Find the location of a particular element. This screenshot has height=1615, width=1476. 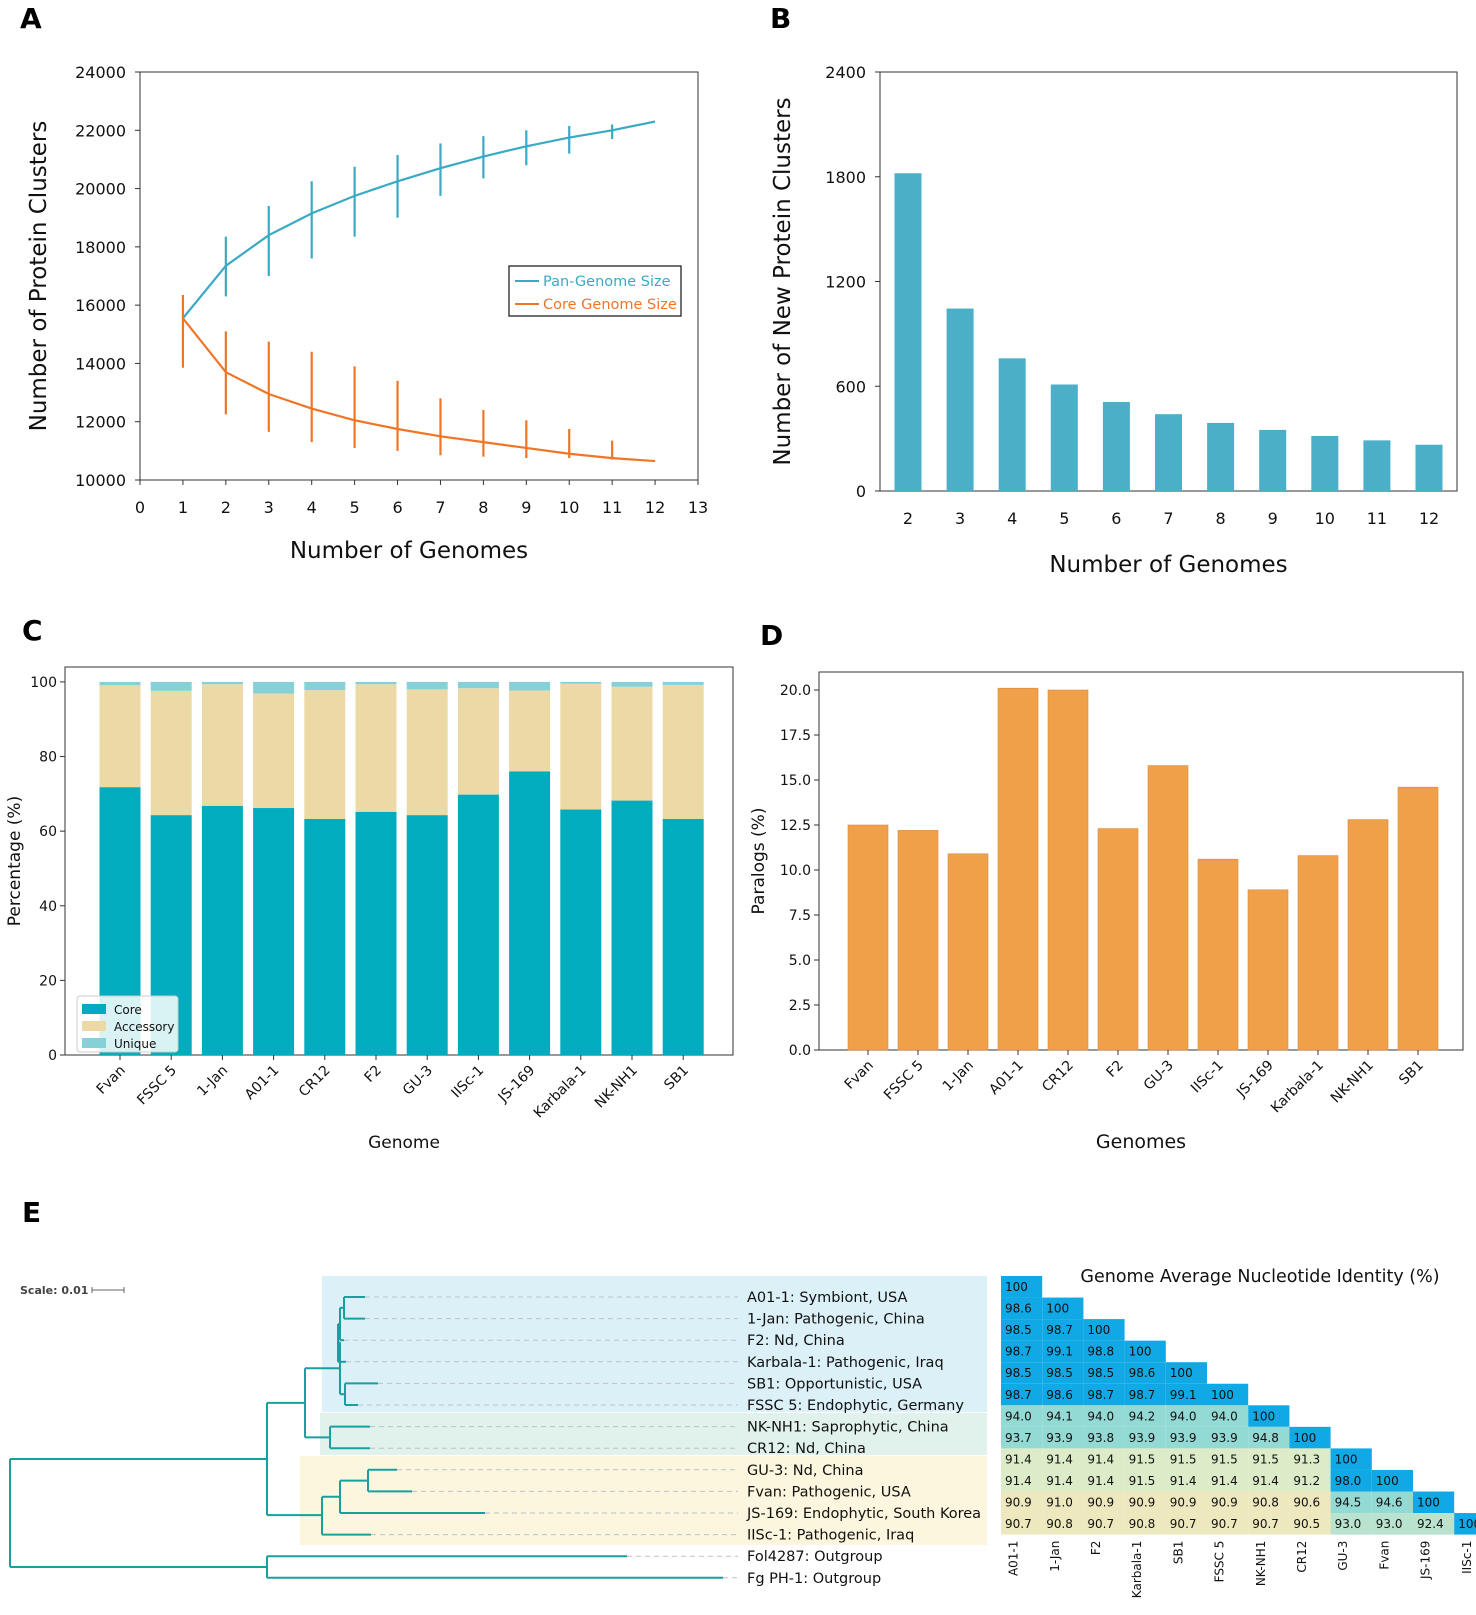

leaf-label: GU-3: Nd, China is located at coordinates (805, 1471).